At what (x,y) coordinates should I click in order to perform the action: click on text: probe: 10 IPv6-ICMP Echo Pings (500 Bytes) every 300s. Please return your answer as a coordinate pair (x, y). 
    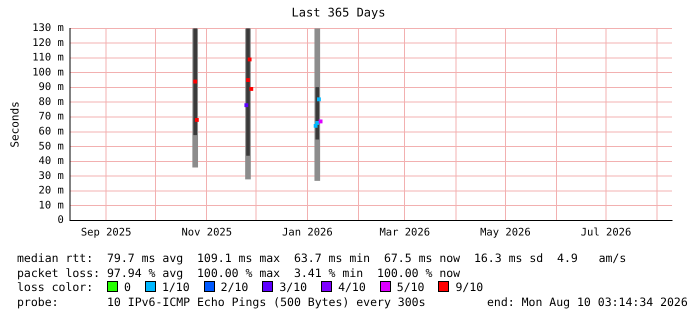
    Looking at the image, I should click on (221, 301).